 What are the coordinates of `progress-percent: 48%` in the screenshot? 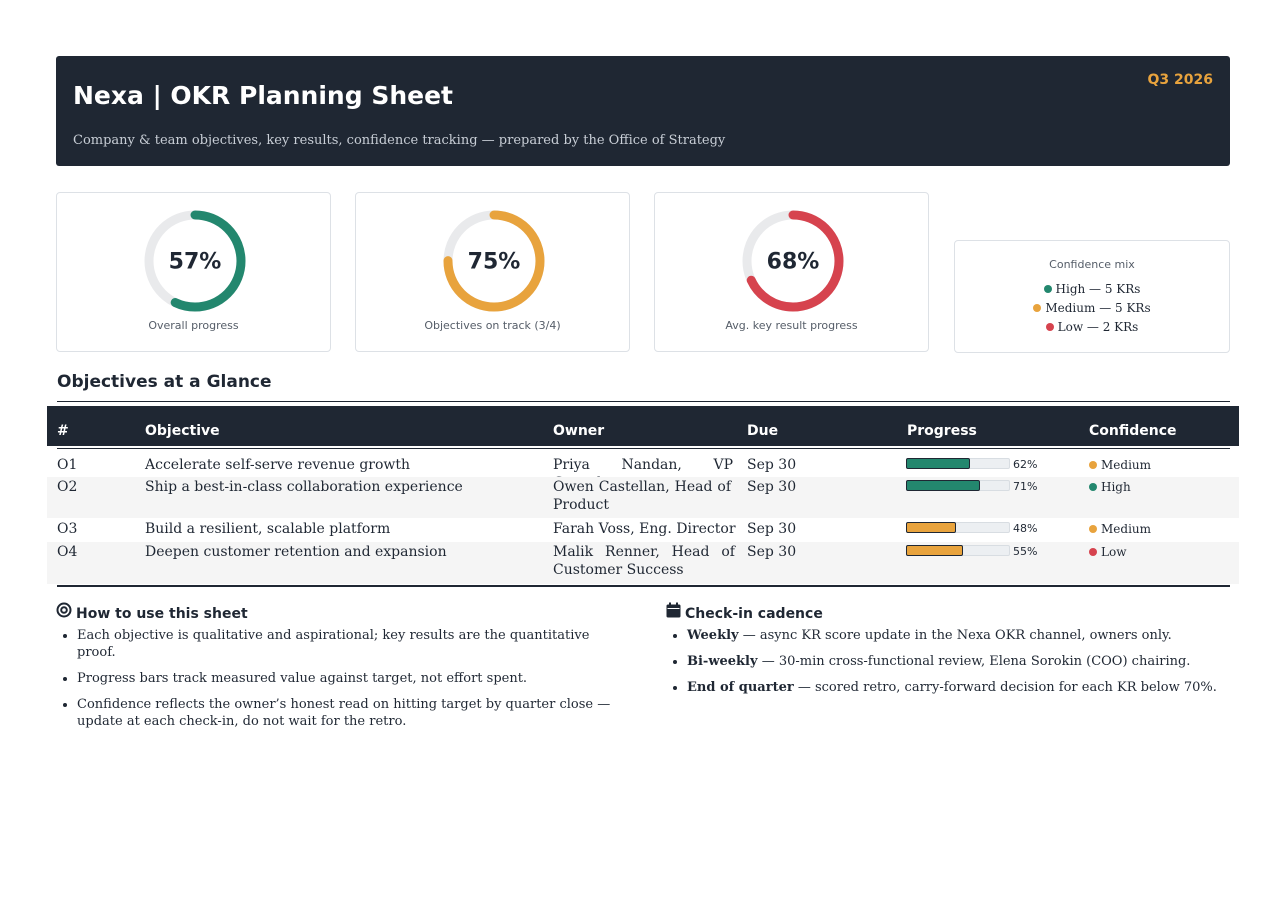 It's located at (1025, 528).